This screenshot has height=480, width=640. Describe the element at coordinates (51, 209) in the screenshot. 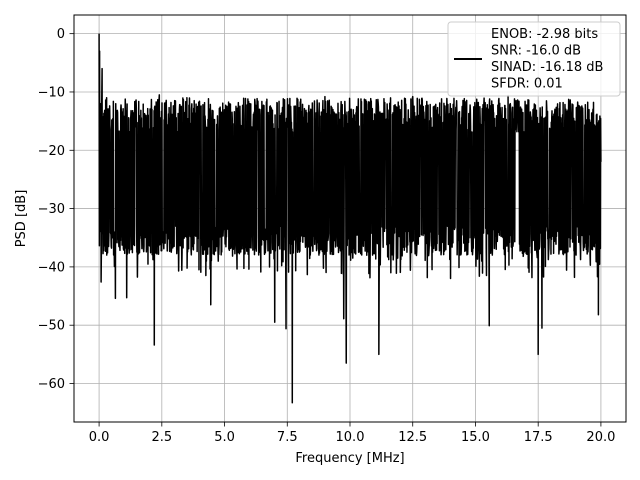

I see `y-tick-label: −30` at that location.